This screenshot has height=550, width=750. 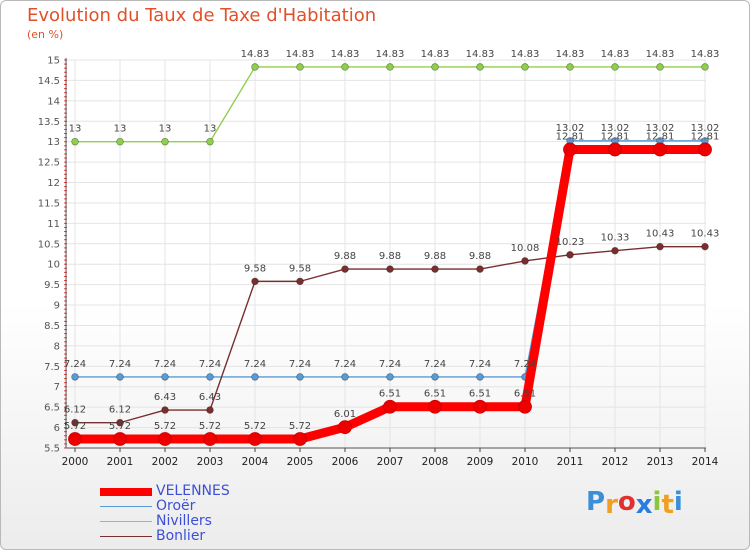 I want to click on y-tick-label: 14.5, so click(x=49, y=81).